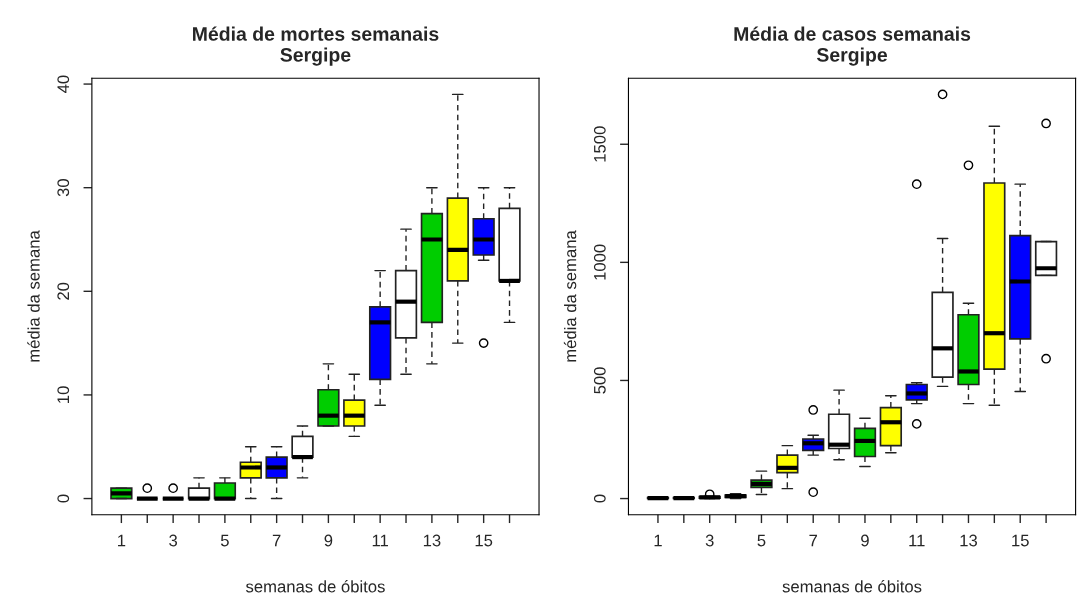 Image resolution: width=1081 pixels, height=602 pixels. I want to click on y-tick-label: 10, so click(63, 394).